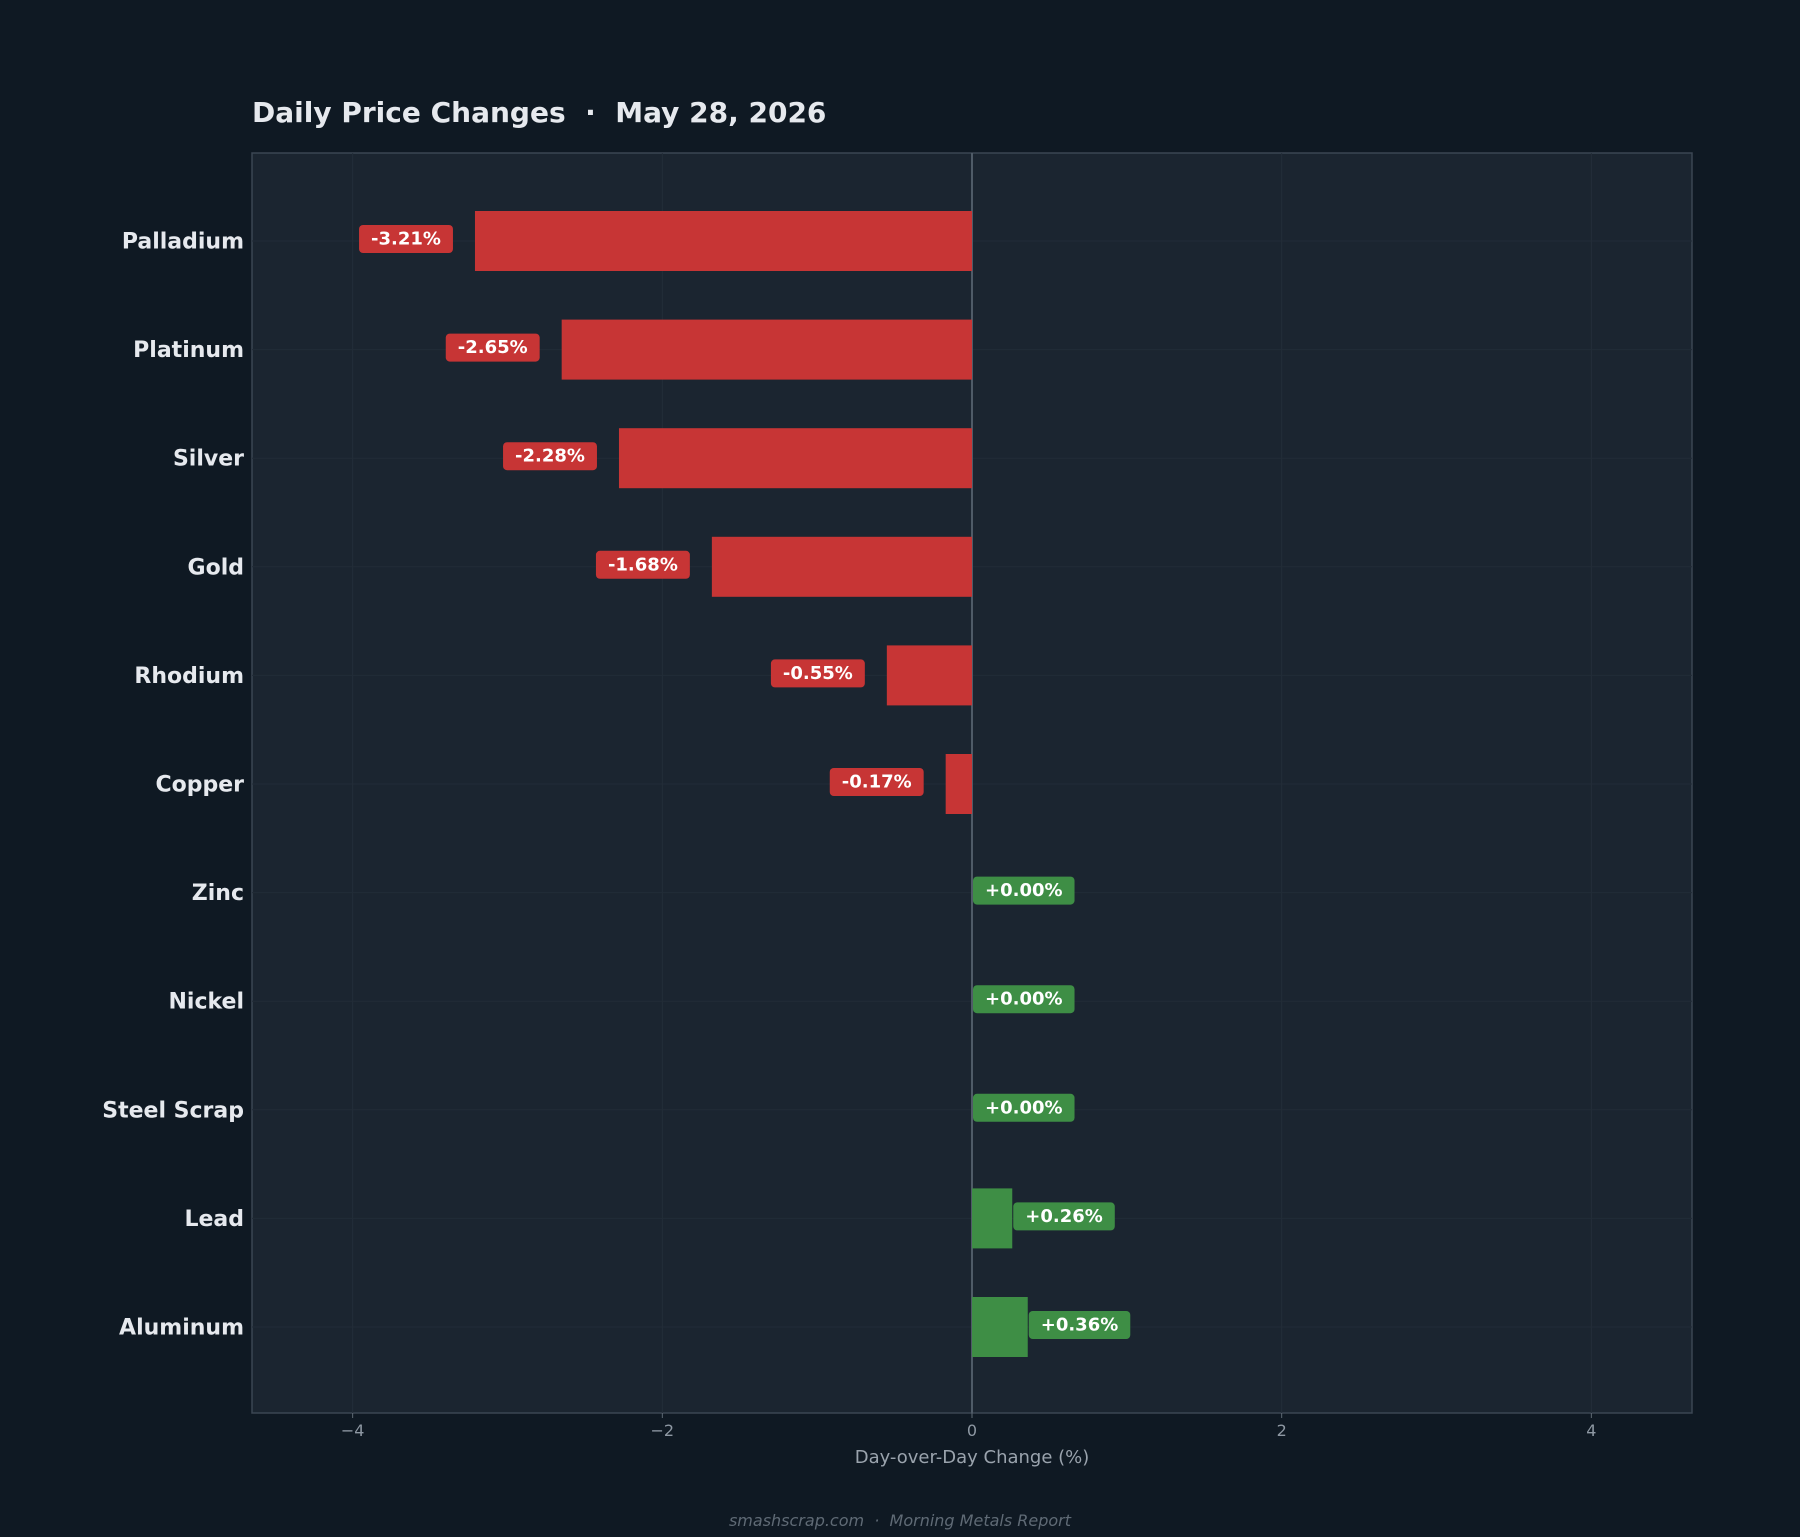  I want to click on svg-text: -3.21%, so click(406, 239).